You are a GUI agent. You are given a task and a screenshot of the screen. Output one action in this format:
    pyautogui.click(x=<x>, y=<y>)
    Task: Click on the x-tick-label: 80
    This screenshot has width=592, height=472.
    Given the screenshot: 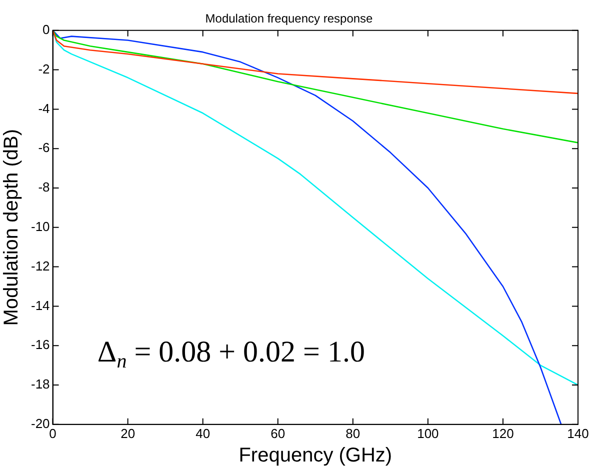 What is the action you would take?
    pyautogui.click(x=353, y=433)
    